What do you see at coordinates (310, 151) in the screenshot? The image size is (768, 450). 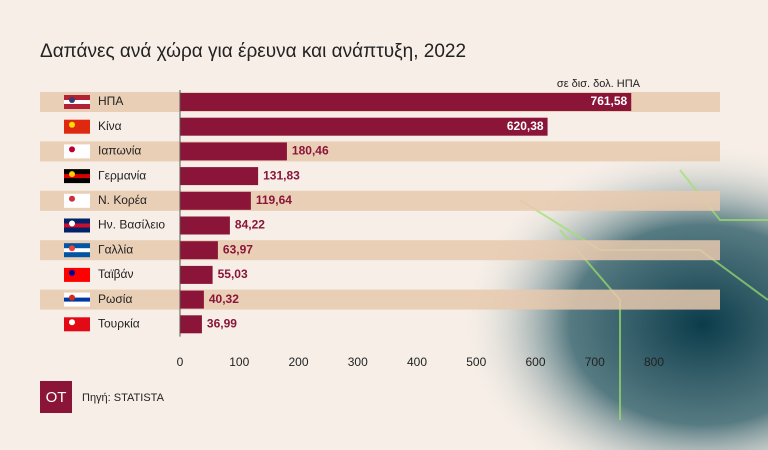 I see `value-label: 180,46` at bounding box center [310, 151].